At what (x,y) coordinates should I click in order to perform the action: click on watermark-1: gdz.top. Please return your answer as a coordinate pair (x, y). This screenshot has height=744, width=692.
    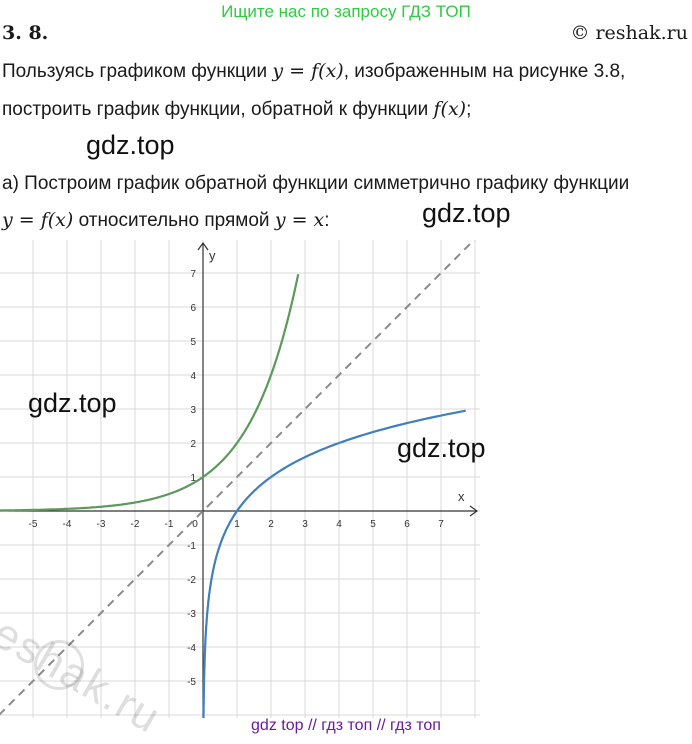
    Looking at the image, I should click on (130, 145).